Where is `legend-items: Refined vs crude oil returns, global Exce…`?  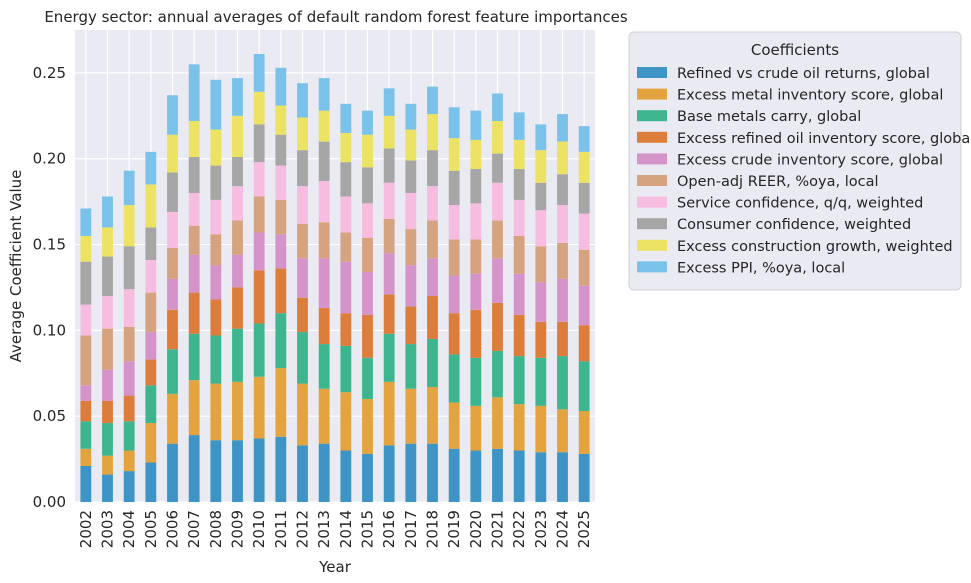 legend-items: Refined vs crude oil returns, global Exce… is located at coordinates (804, 171).